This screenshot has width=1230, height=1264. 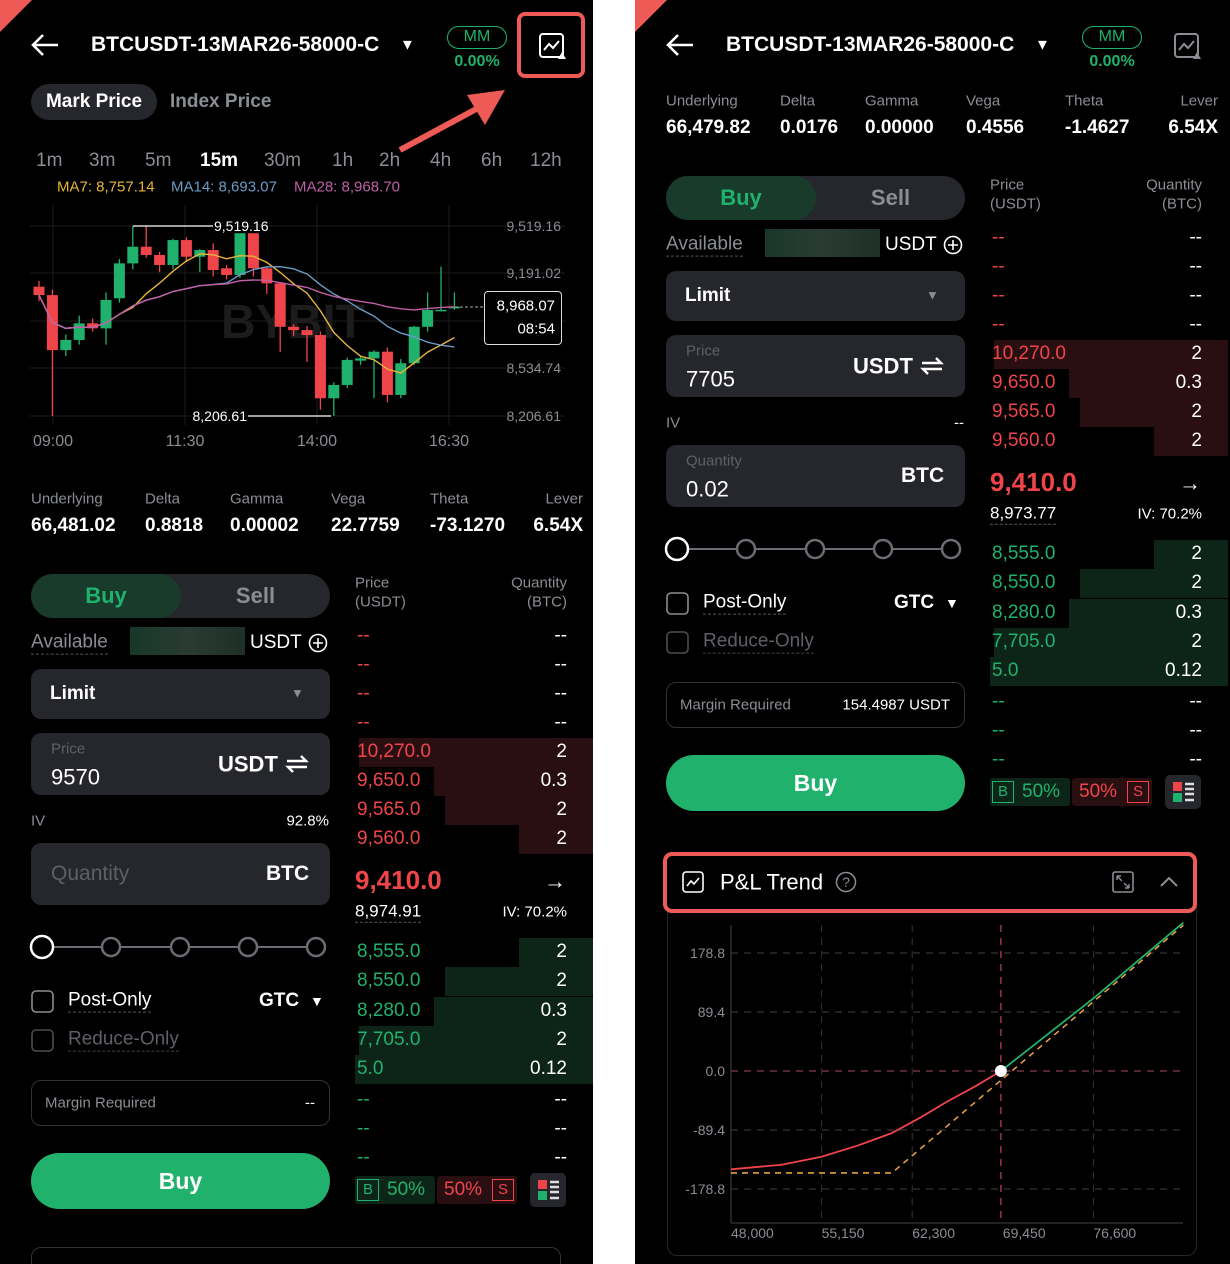 I want to click on ask-quantity: 0.3, so click(x=1188, y=383).